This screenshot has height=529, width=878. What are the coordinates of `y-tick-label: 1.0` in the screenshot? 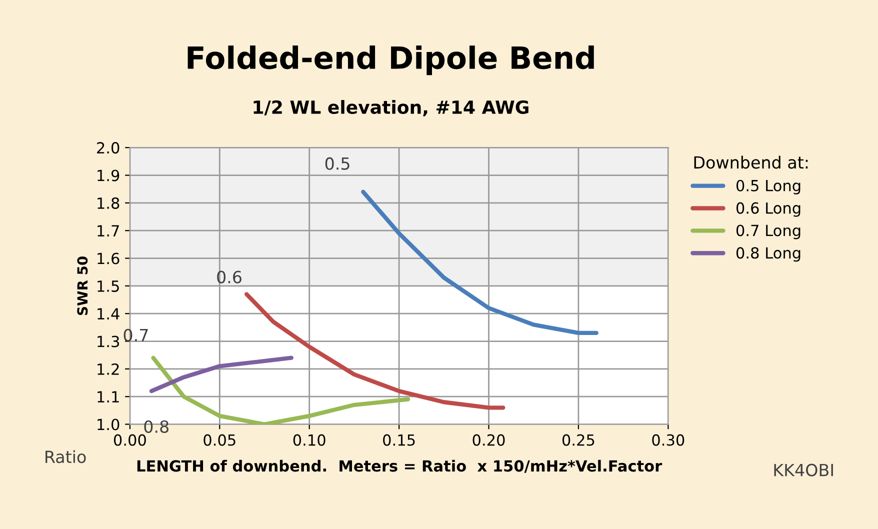 It's located at (109, 424).